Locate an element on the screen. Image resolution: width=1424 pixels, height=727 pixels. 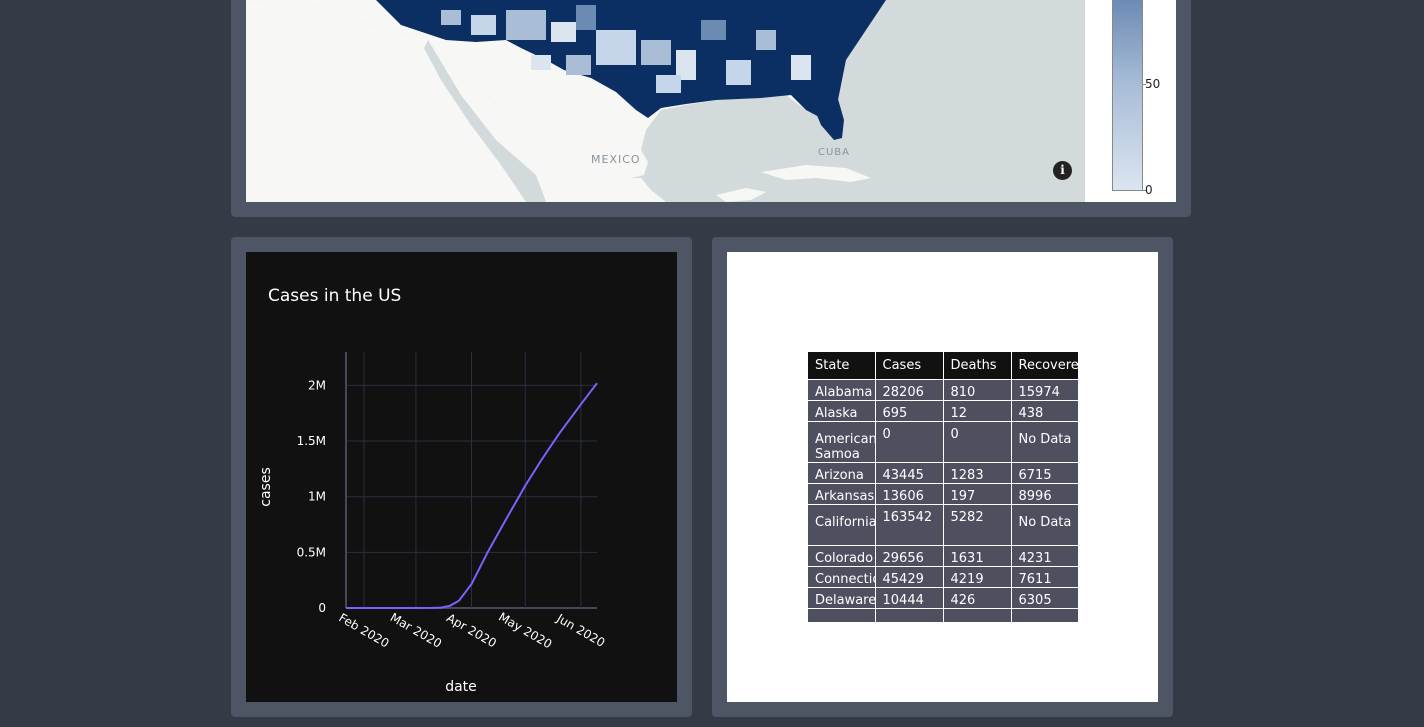
table-row: Arkansas 13606 197 8996 is located at coordinates (943, 494).